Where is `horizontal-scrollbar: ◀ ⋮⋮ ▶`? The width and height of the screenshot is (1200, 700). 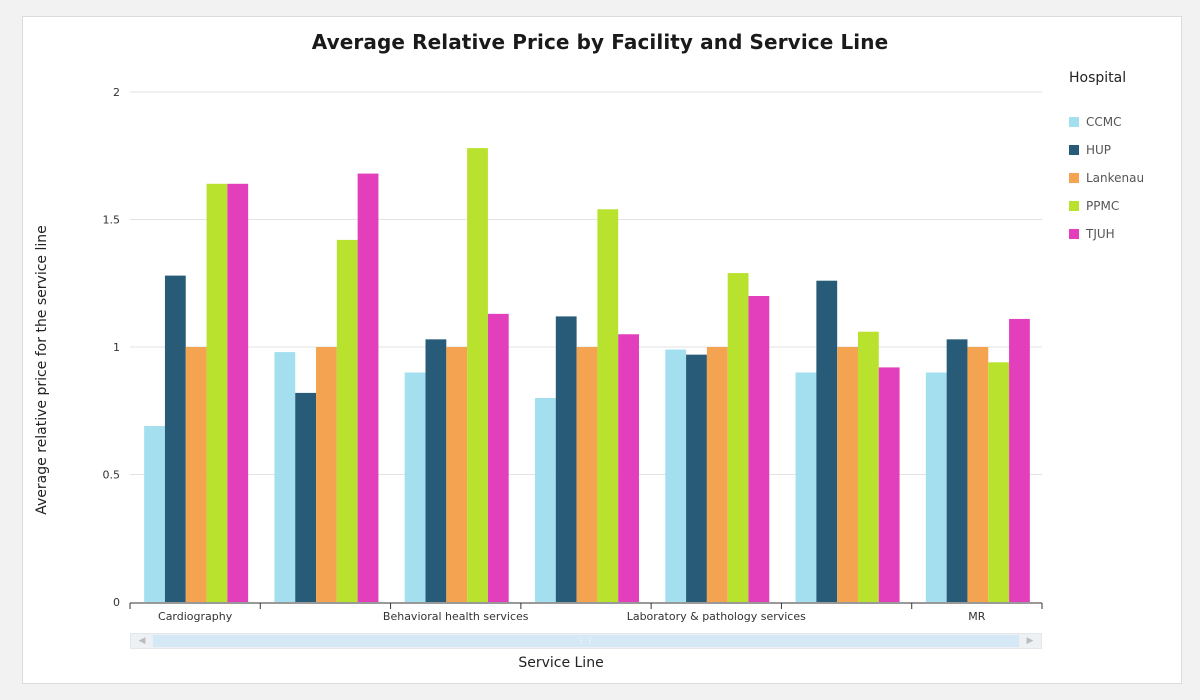
horizontal-scrollbar: ◀ ⋮⋮ ▶ is located at coordinates (586, 641).